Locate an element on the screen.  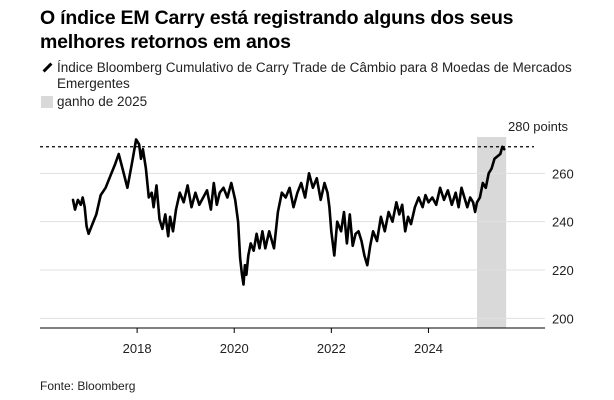
x-tick-label: 2024 is located at coordinates (428, 348).